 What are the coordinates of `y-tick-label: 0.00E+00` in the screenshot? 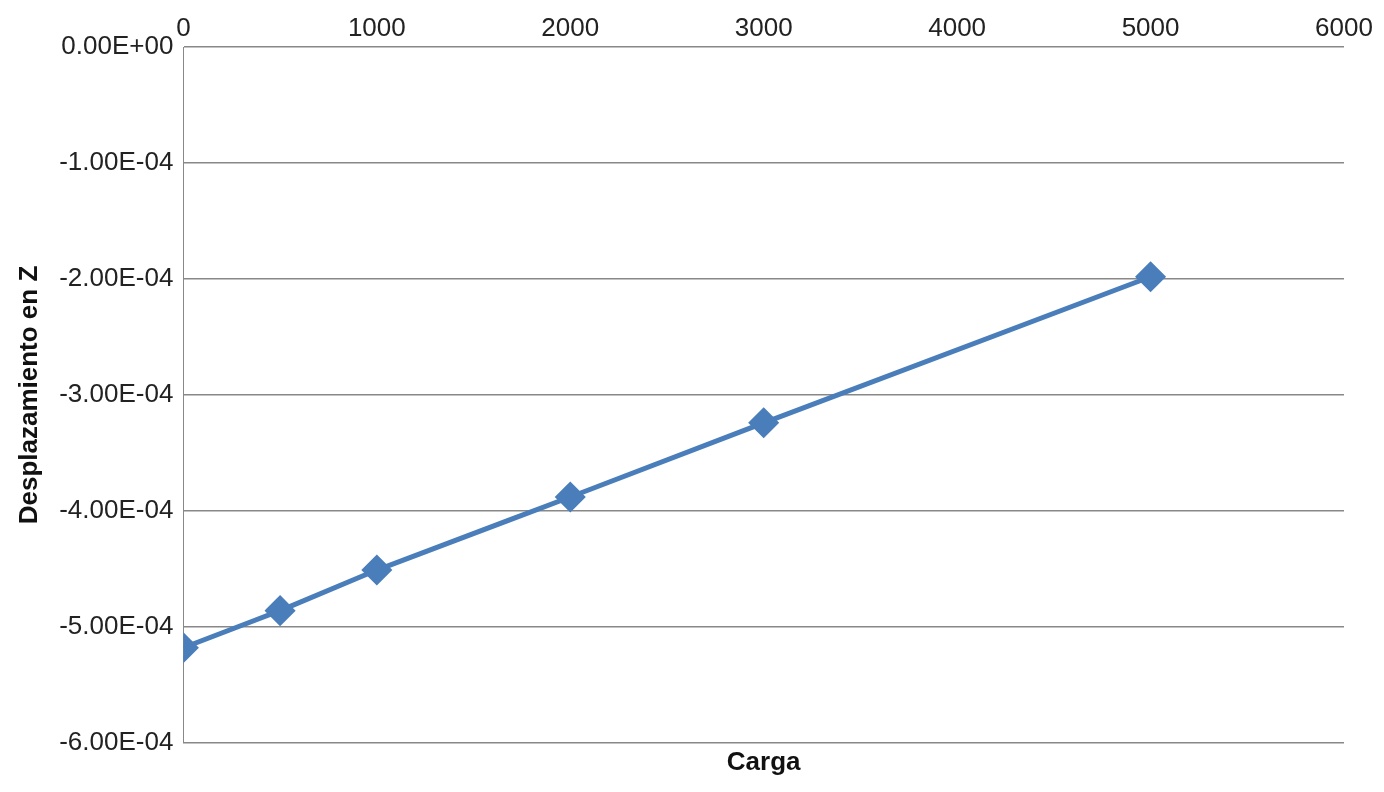 It's located at (117, 45).